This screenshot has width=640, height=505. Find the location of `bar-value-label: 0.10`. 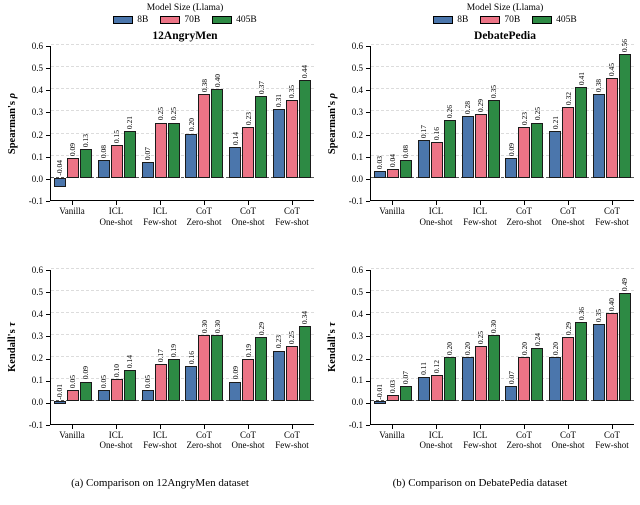

bar-value-label: 0.10 is located at coordinates (116, 371).